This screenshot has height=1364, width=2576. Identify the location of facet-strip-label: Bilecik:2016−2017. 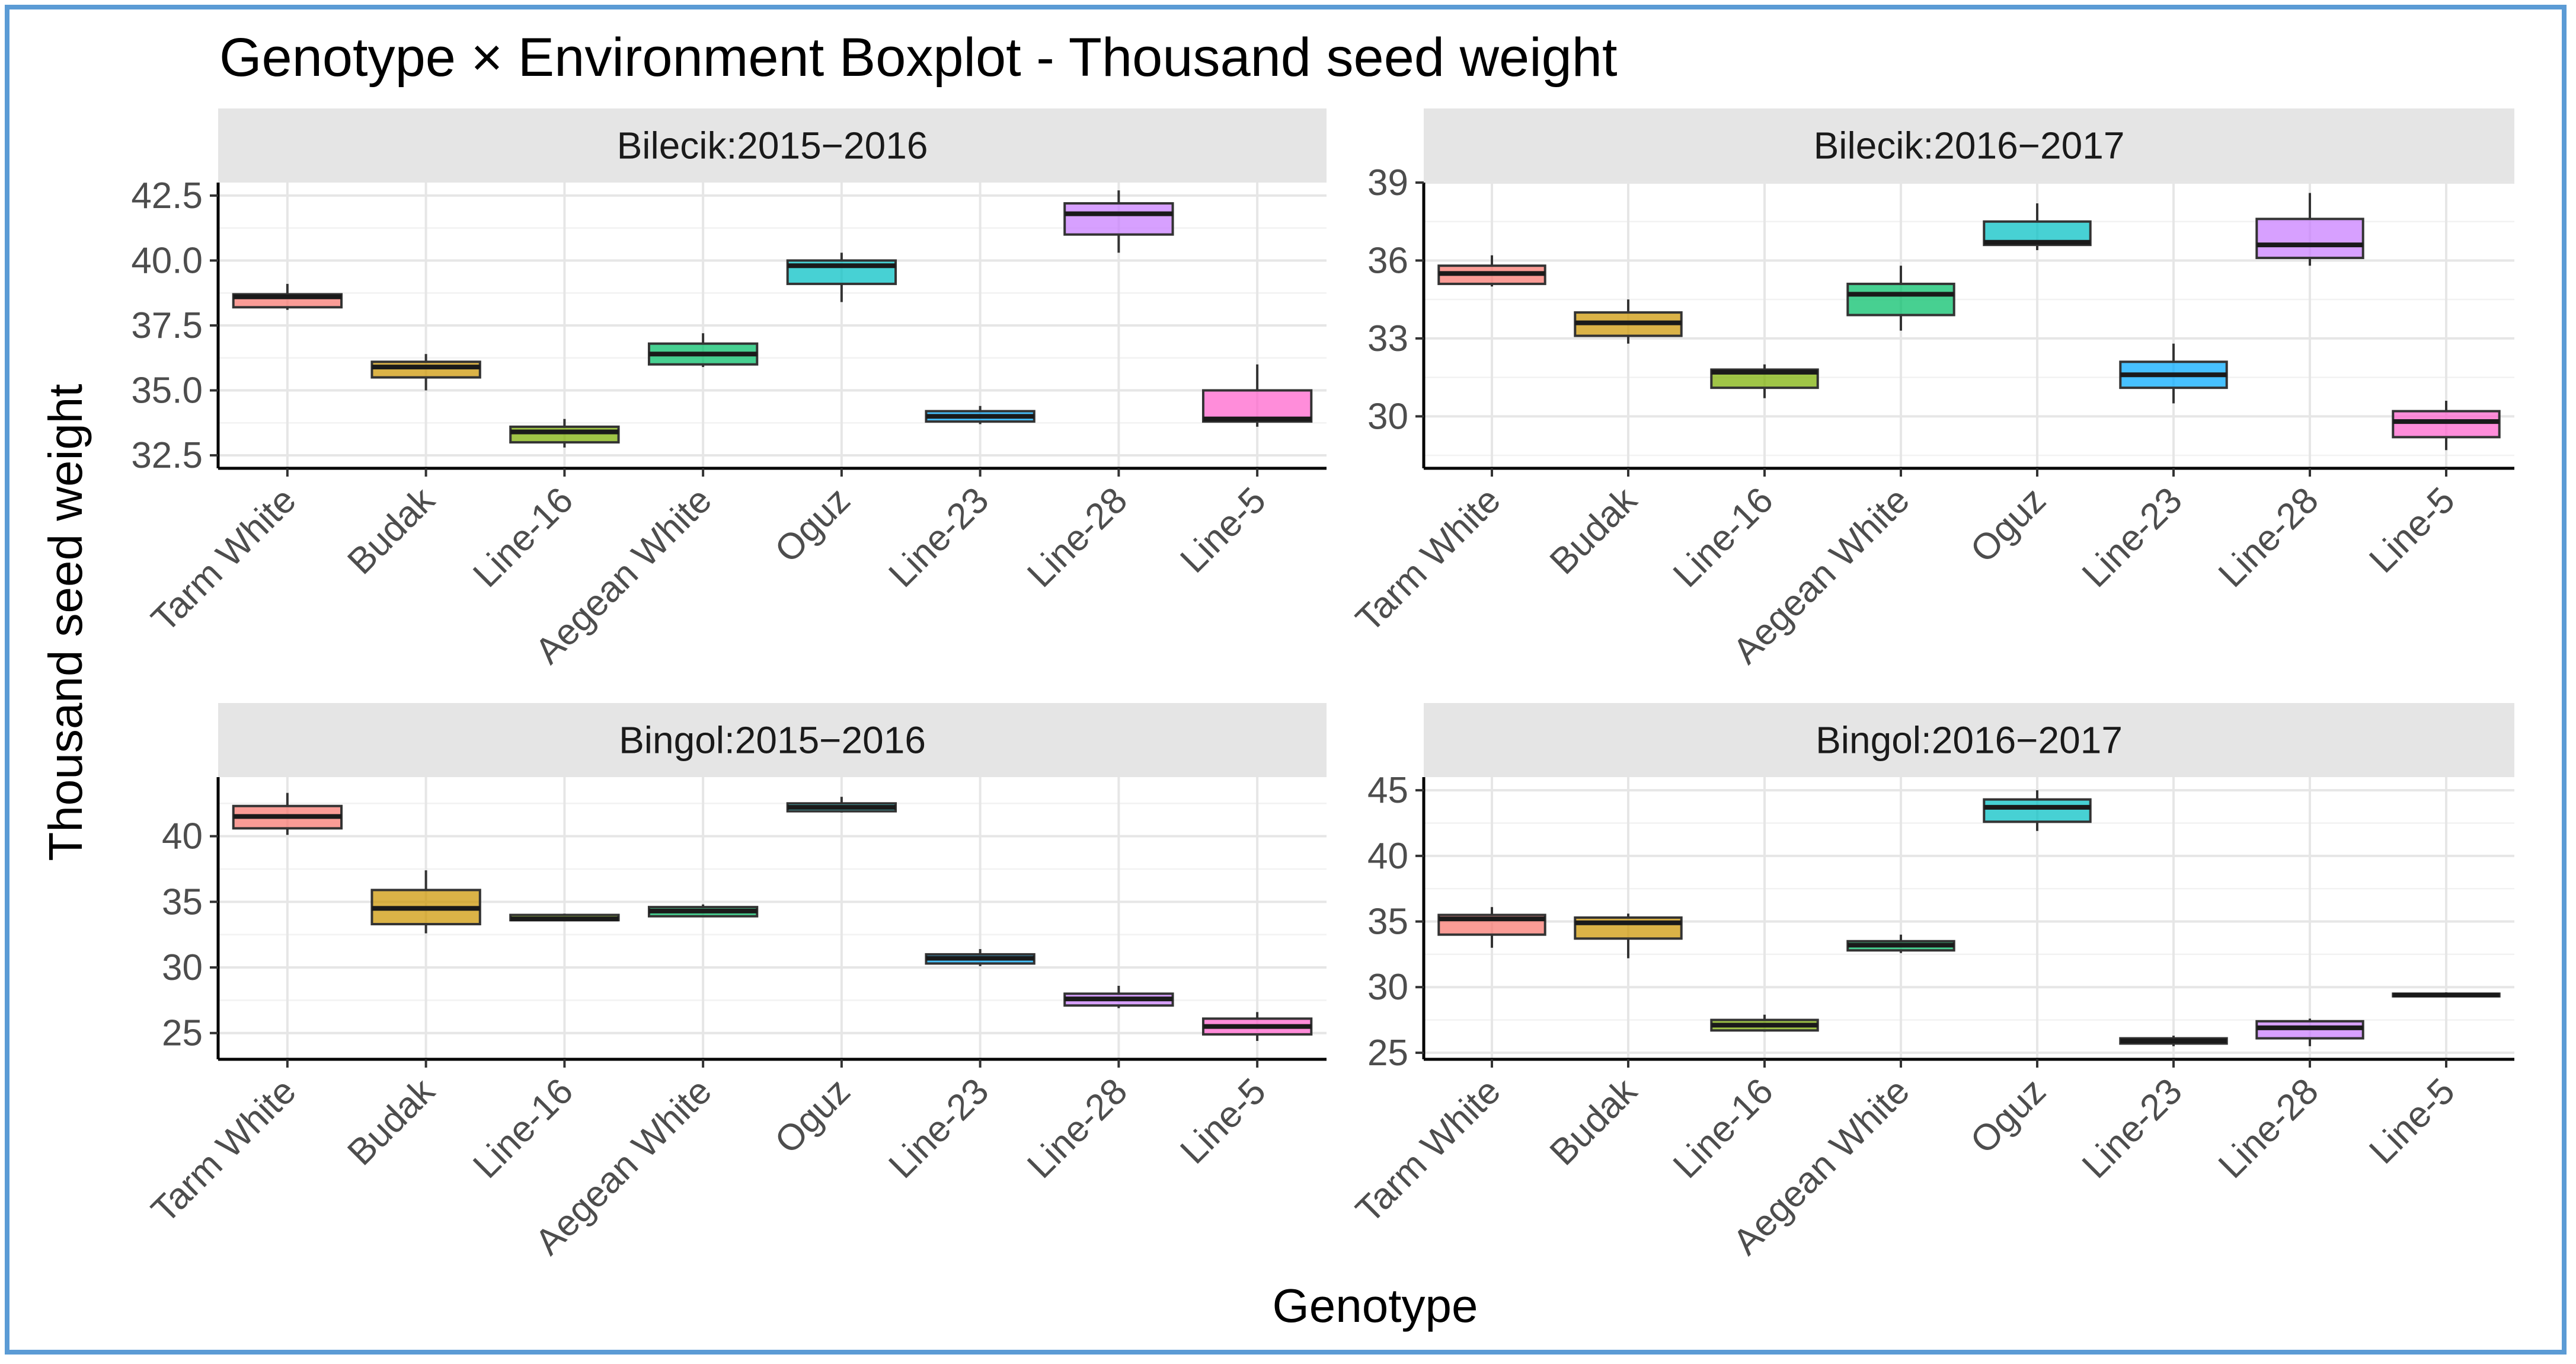
(1969, 146).